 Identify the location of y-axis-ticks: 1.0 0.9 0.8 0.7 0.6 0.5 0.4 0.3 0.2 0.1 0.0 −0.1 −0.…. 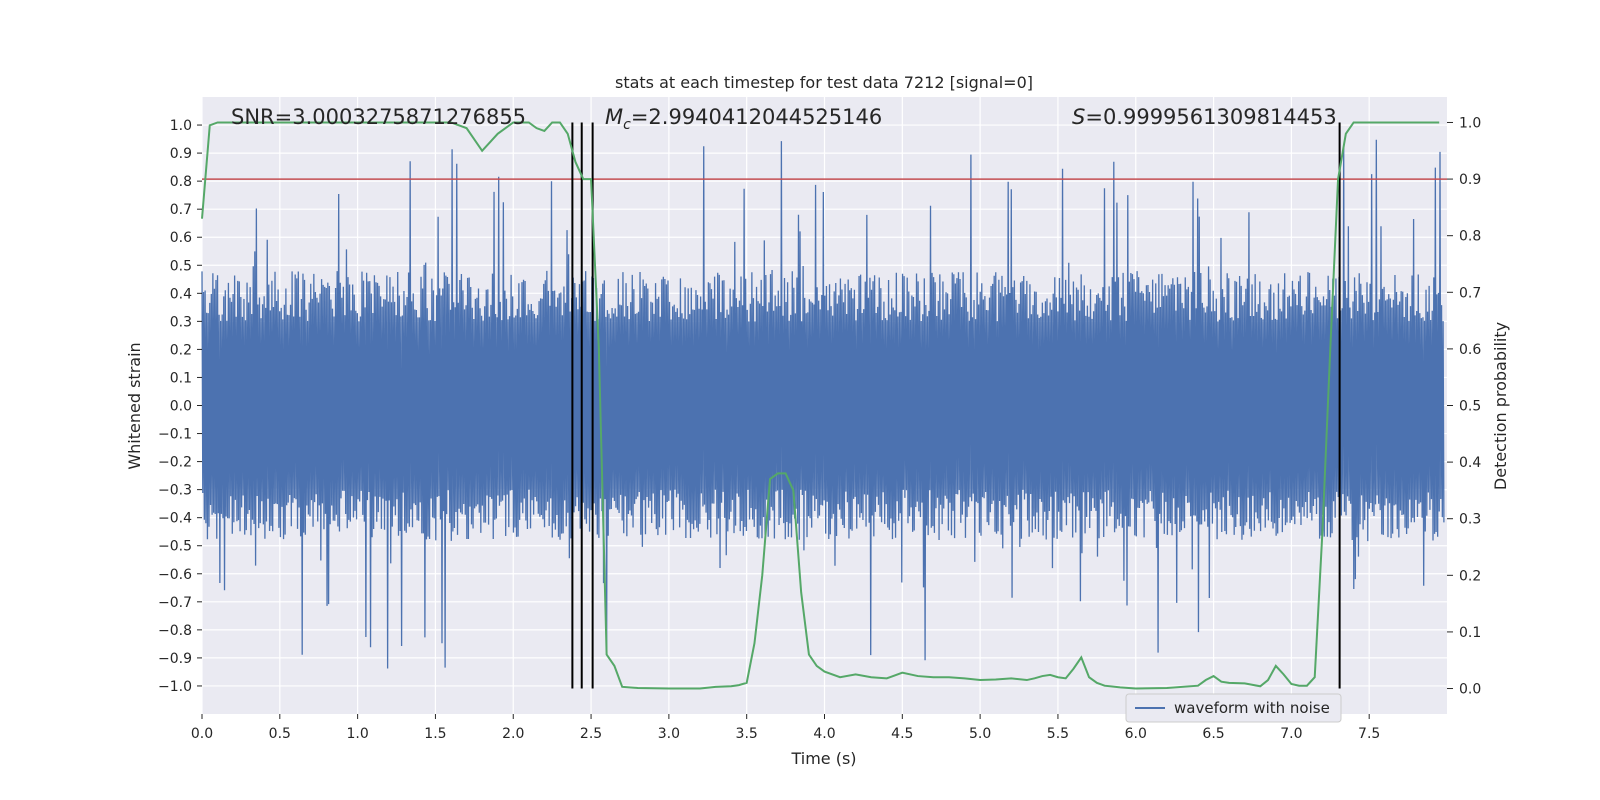
(180, 406).